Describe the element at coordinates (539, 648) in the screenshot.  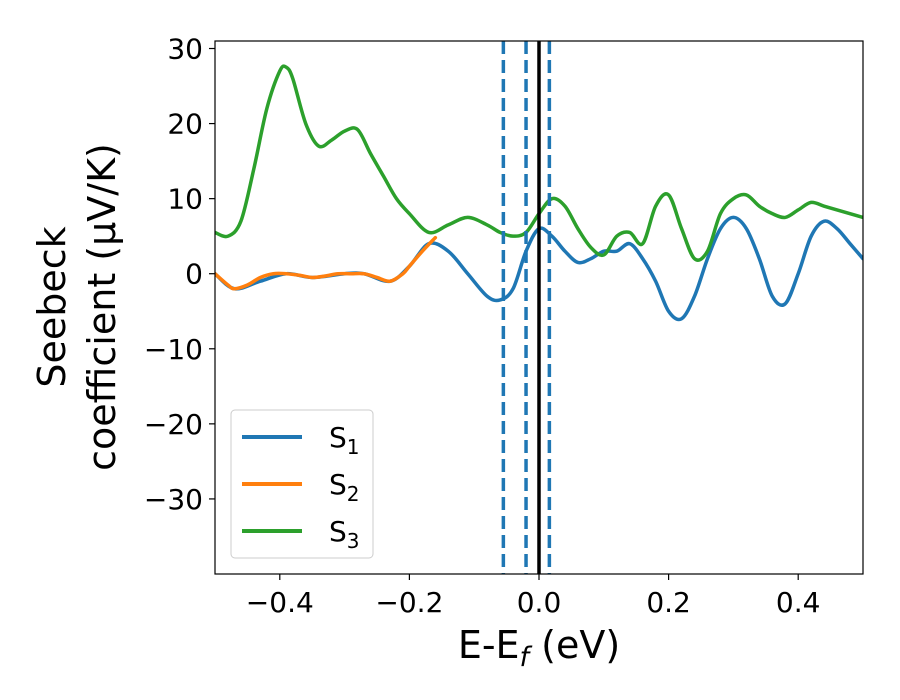
I see `x-axis-label: E-Ef (eV)` at that location.